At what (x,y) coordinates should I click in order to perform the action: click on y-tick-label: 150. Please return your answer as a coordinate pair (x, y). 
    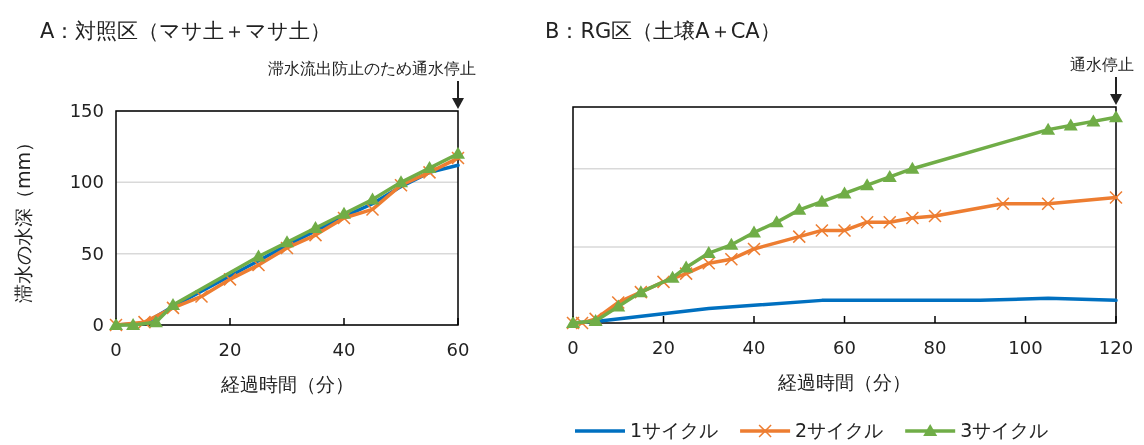
    Looking at the image, I should click on (86, 110).